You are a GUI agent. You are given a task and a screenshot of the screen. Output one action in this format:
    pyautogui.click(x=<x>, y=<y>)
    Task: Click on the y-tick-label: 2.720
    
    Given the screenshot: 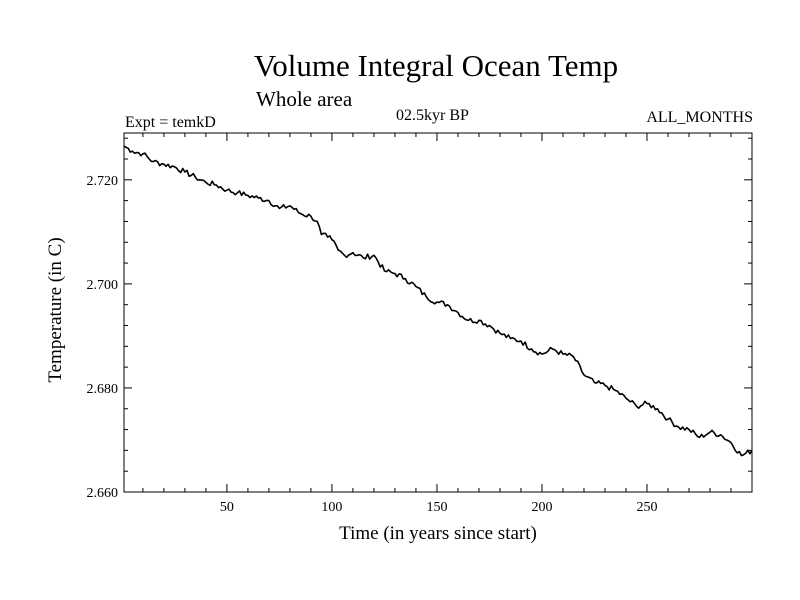 What is the action you would take?
    pyautogui.click(x=103, y=181)
    